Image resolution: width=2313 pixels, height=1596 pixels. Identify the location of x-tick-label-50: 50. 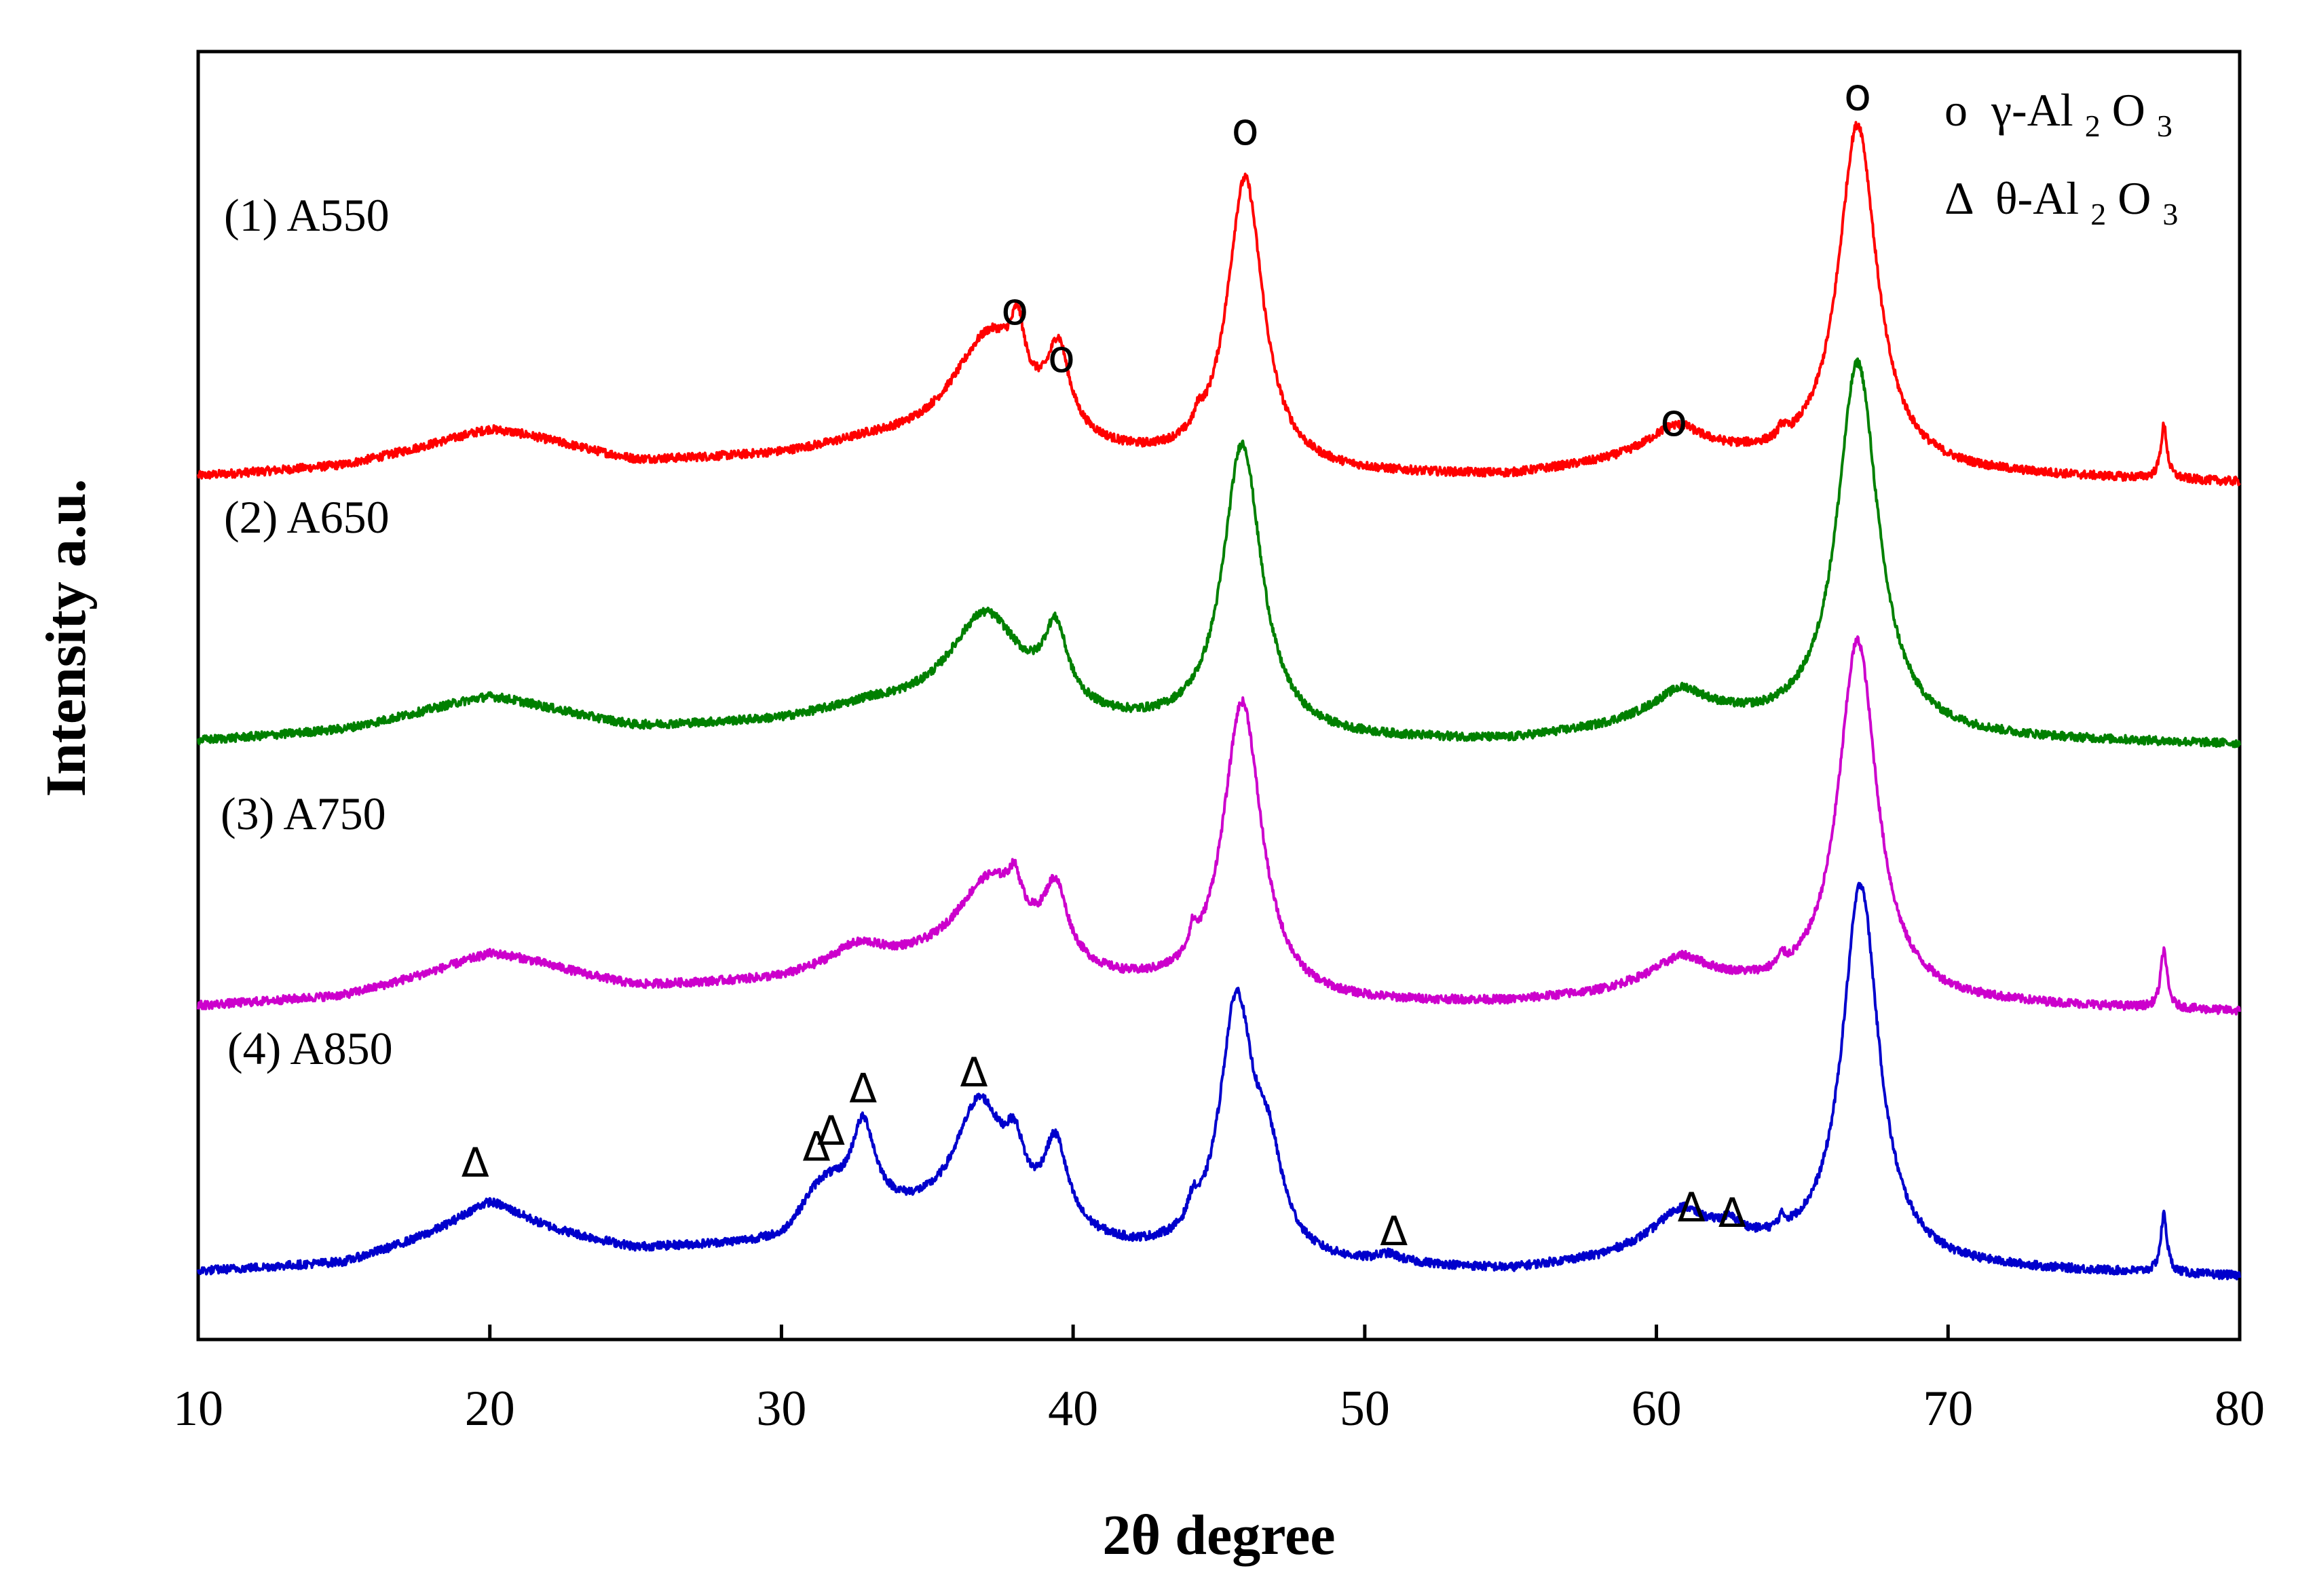
(1365, 1409).